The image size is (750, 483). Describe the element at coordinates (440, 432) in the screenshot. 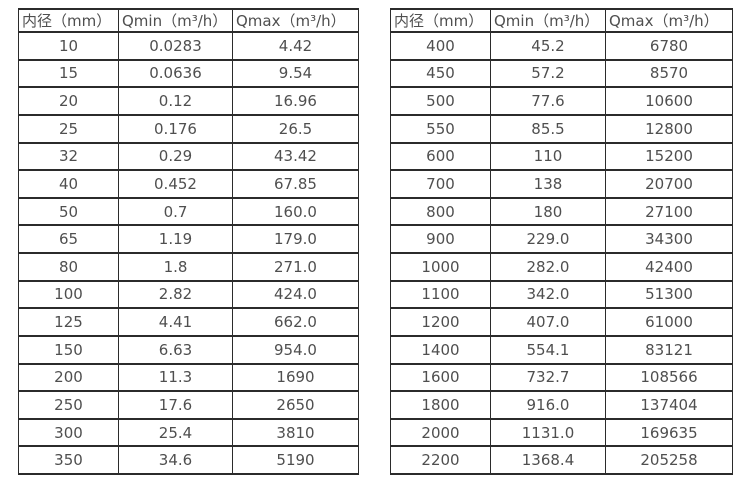

I see `table-cell: 2000` at that location.